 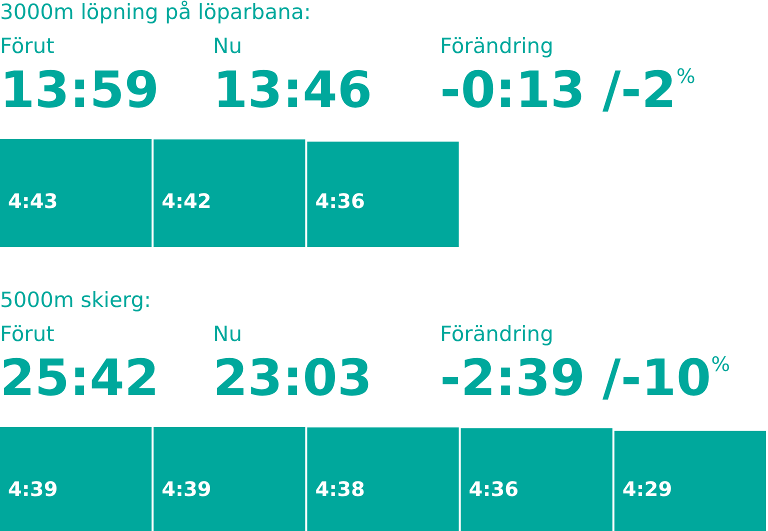 What do you see at coordinates (80, 378) in the screenshot?
I see `text: 25:42` at bounding box center [80, 378].